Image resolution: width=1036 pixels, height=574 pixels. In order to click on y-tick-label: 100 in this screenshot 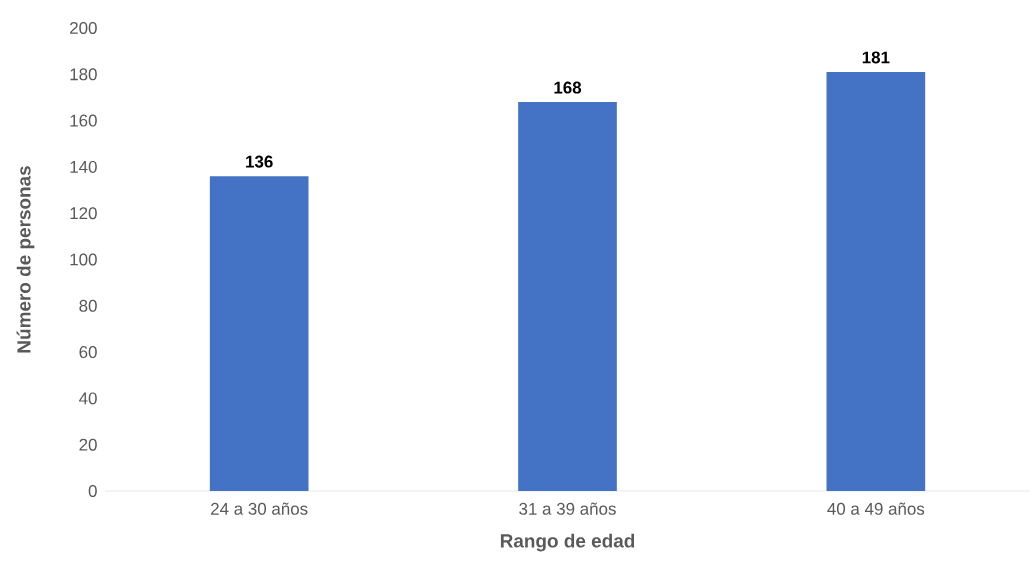, I will do `click(83, 259)`.